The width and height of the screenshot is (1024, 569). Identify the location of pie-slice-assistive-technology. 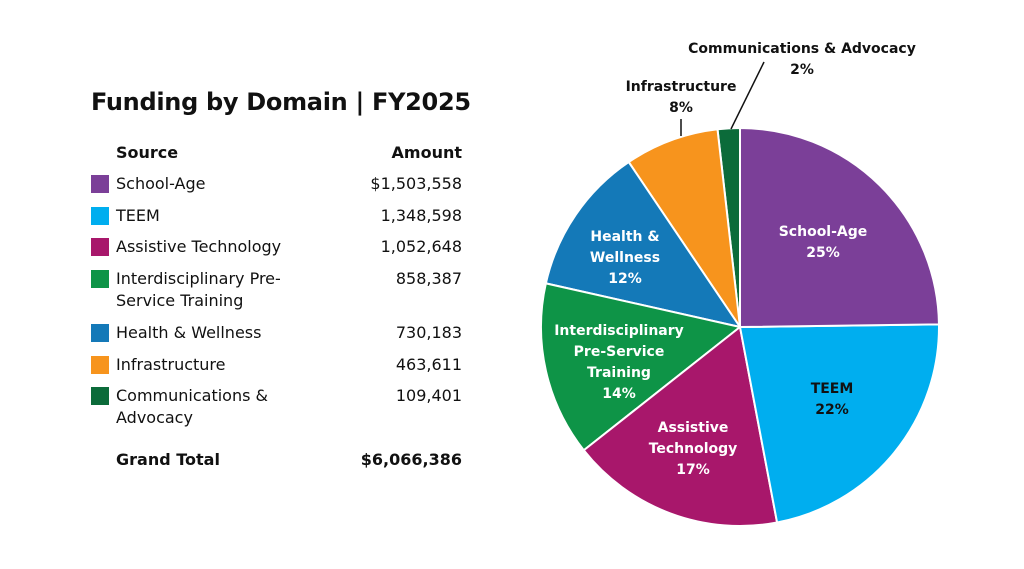
(680, 426).